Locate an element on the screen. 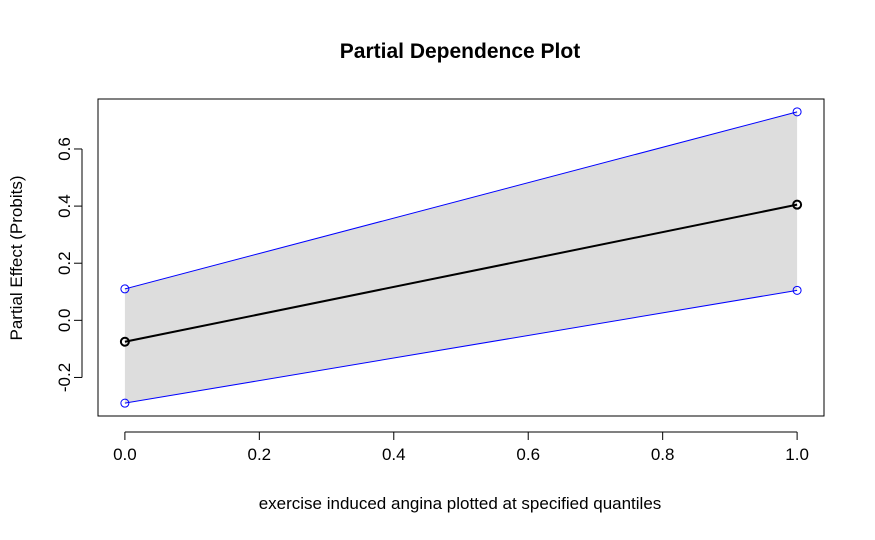 The width and height of the screenshot is (875, 540). x-tick-label: 0.8 is located at coordinates (663, 454).